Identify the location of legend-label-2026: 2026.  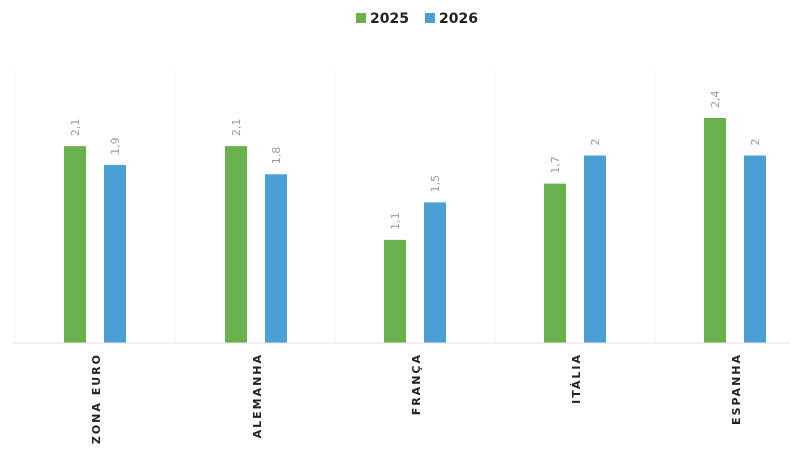
(458, 19).